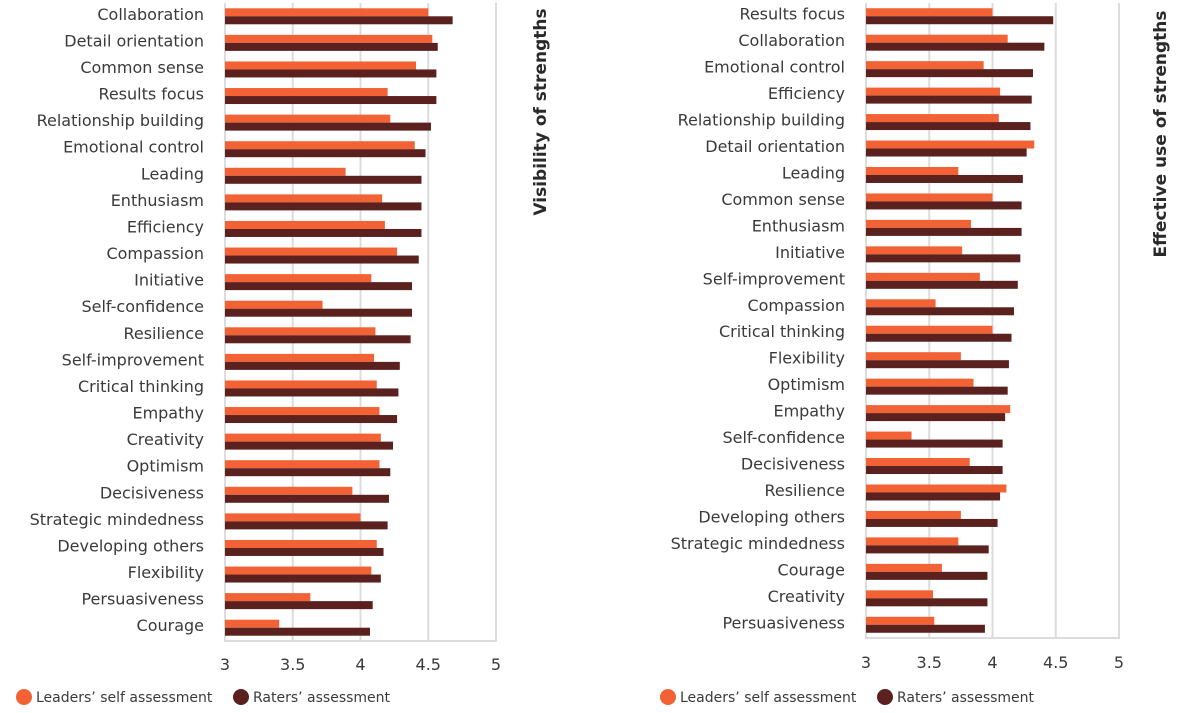  What do you see at coordinates (152, 492) in the screenshot?
I see `visibility-category-label: Decisiveness` at bounding box center [152, 492].